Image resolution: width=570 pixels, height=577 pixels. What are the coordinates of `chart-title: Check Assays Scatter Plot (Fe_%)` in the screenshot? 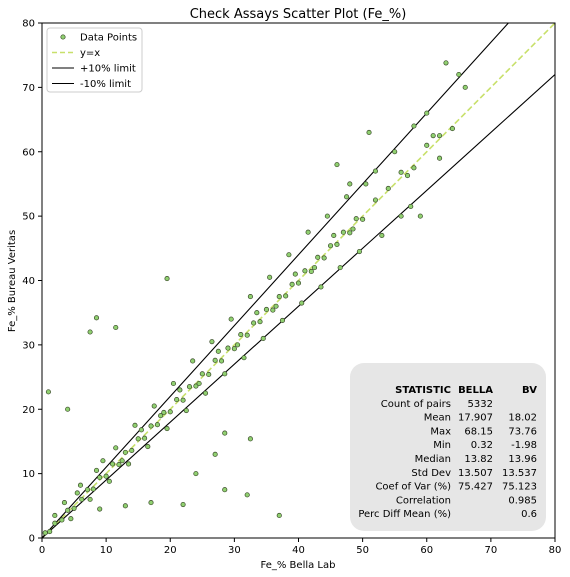 It's located at (298, 14).